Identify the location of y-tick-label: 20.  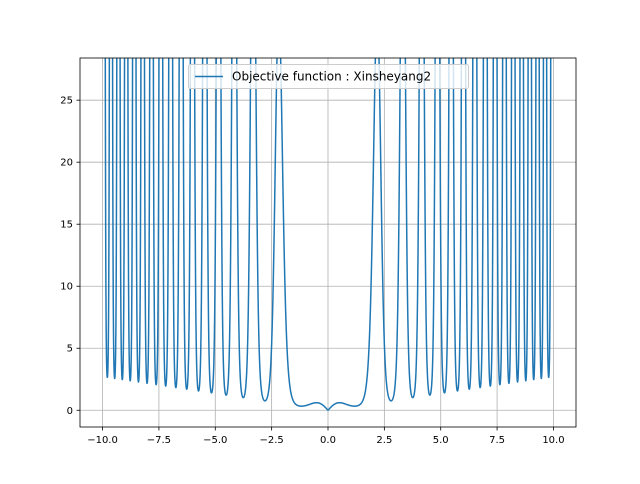
(66, 163).